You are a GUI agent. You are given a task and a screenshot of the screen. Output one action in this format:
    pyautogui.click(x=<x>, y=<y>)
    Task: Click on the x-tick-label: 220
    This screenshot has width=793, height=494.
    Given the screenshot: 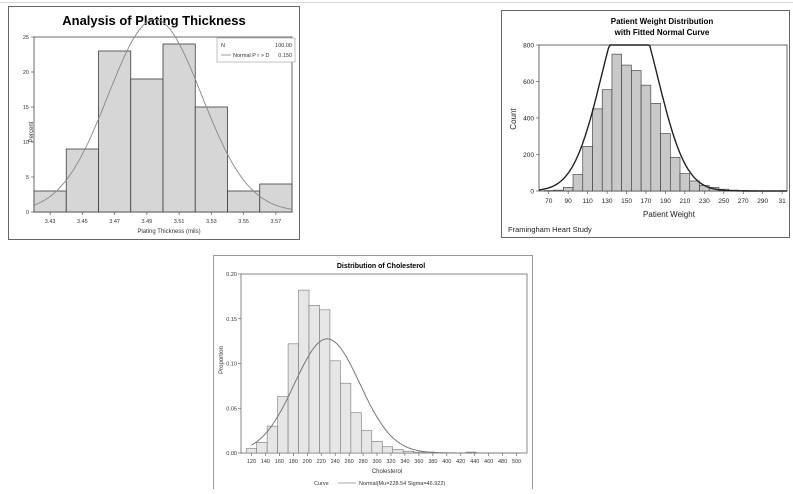 What is the action you would take?
    pyautogui.click(x=321, y=462)
    